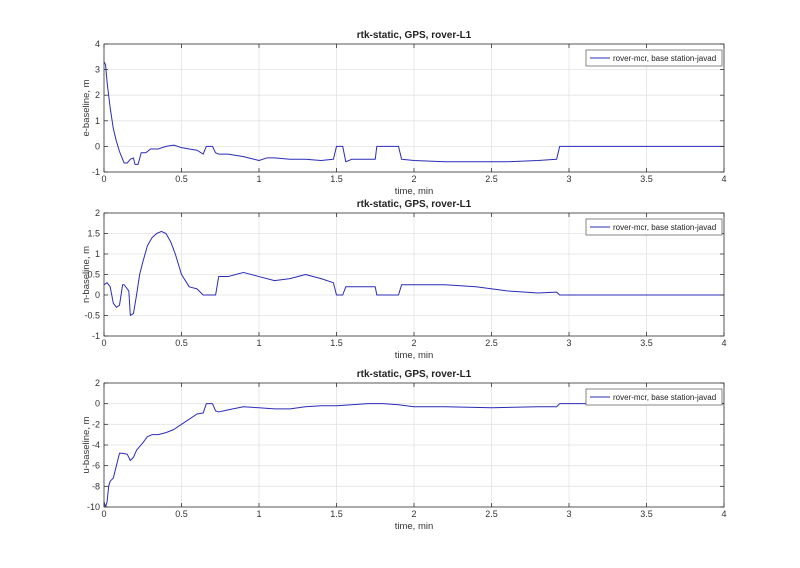  Describe the element at coordinates (96, 486) in the screenshot. I see `y-tick-label: -8` at that location.